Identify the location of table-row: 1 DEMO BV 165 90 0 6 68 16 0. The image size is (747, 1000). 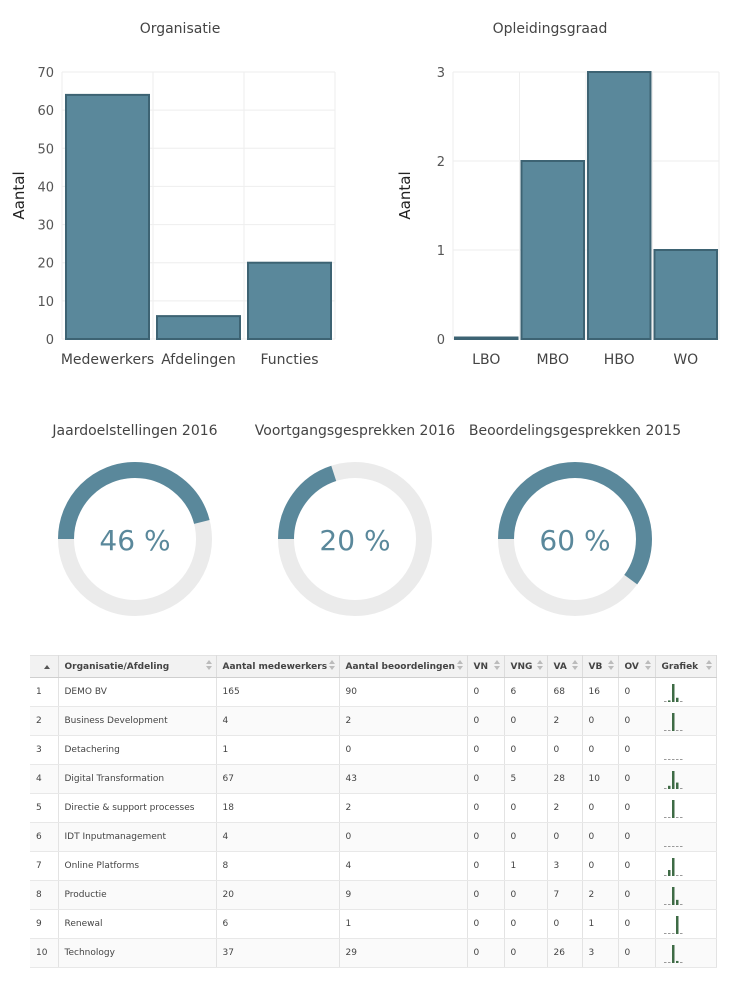
(373, 692).